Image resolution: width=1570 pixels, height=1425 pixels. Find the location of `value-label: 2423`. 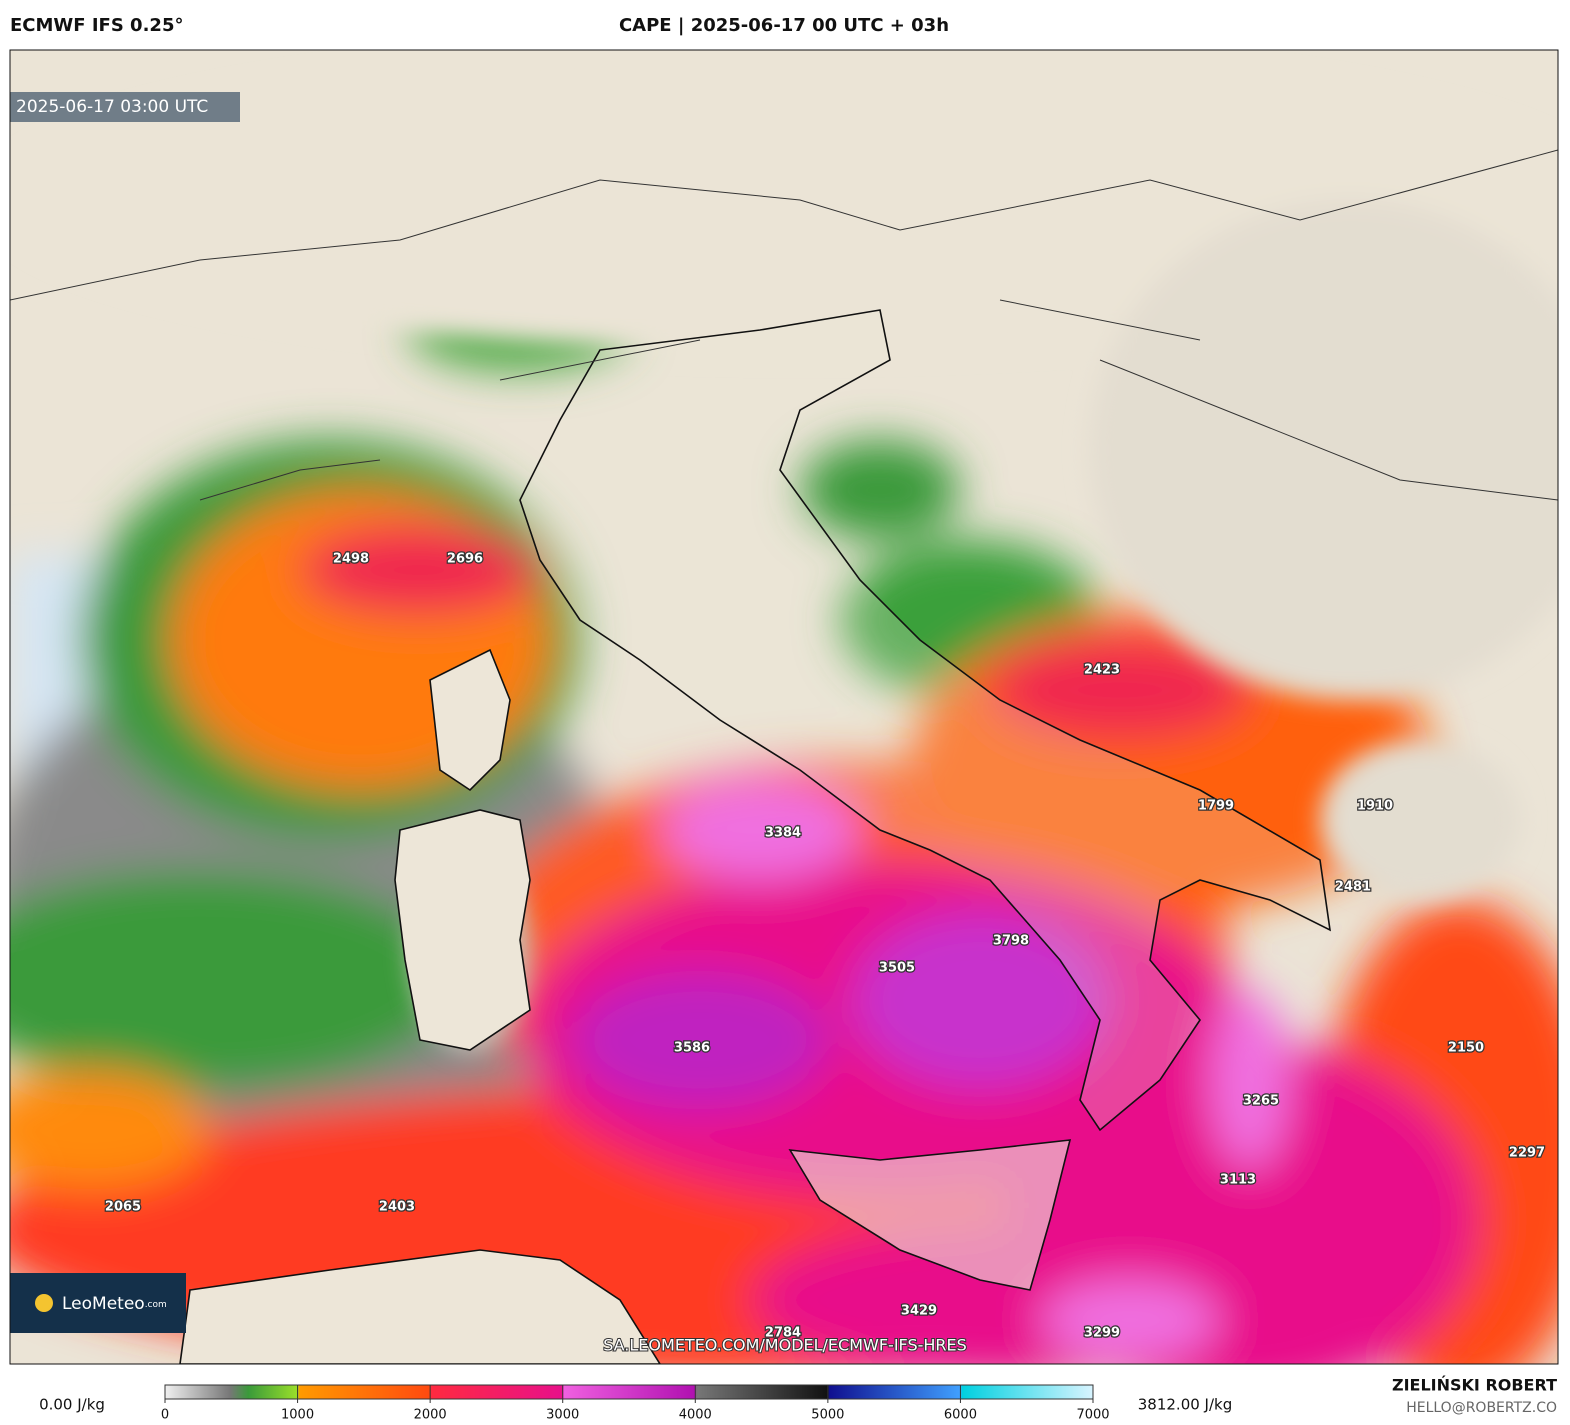

value-label: 2423 is located at coordinates (1102, 670).